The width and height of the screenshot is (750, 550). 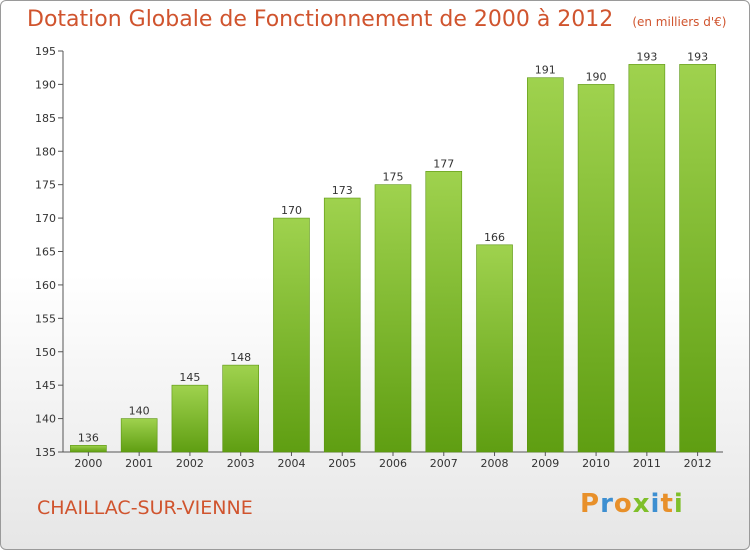 I want to click on x-tick-label: 2004, so click(x=291, y=463).